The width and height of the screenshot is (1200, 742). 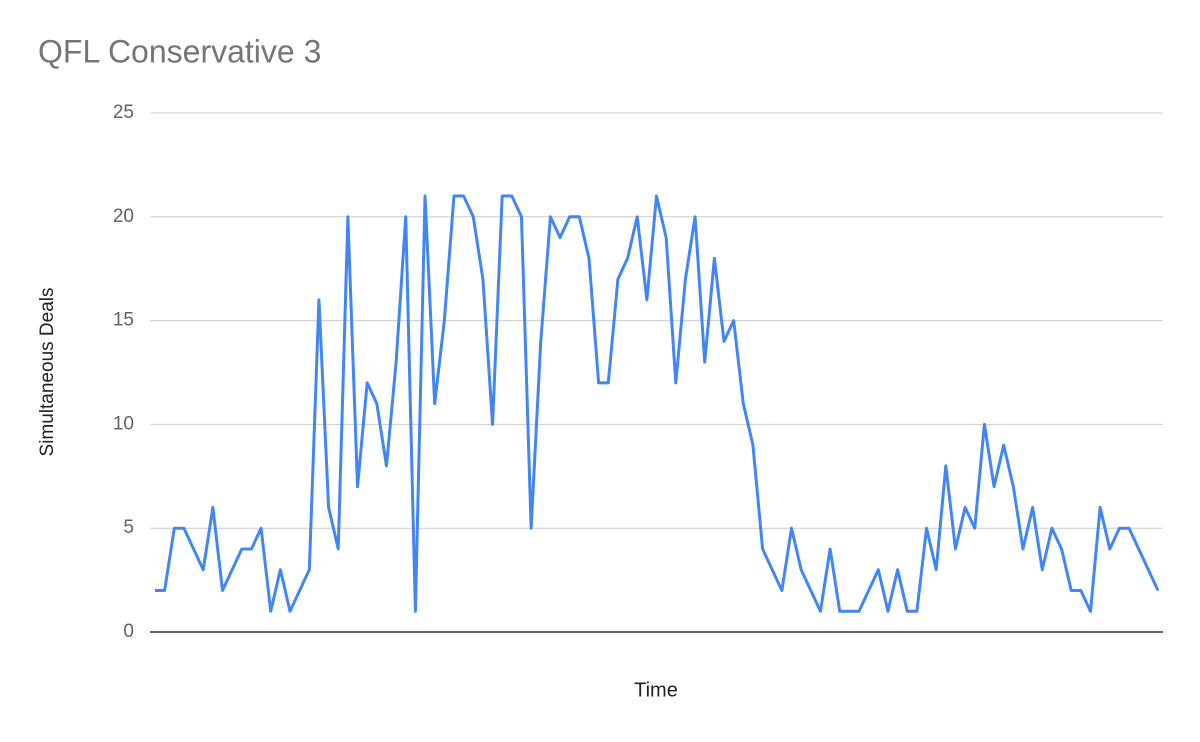 I want to click on y-tick-label: 10, so click(x=123, y=423).